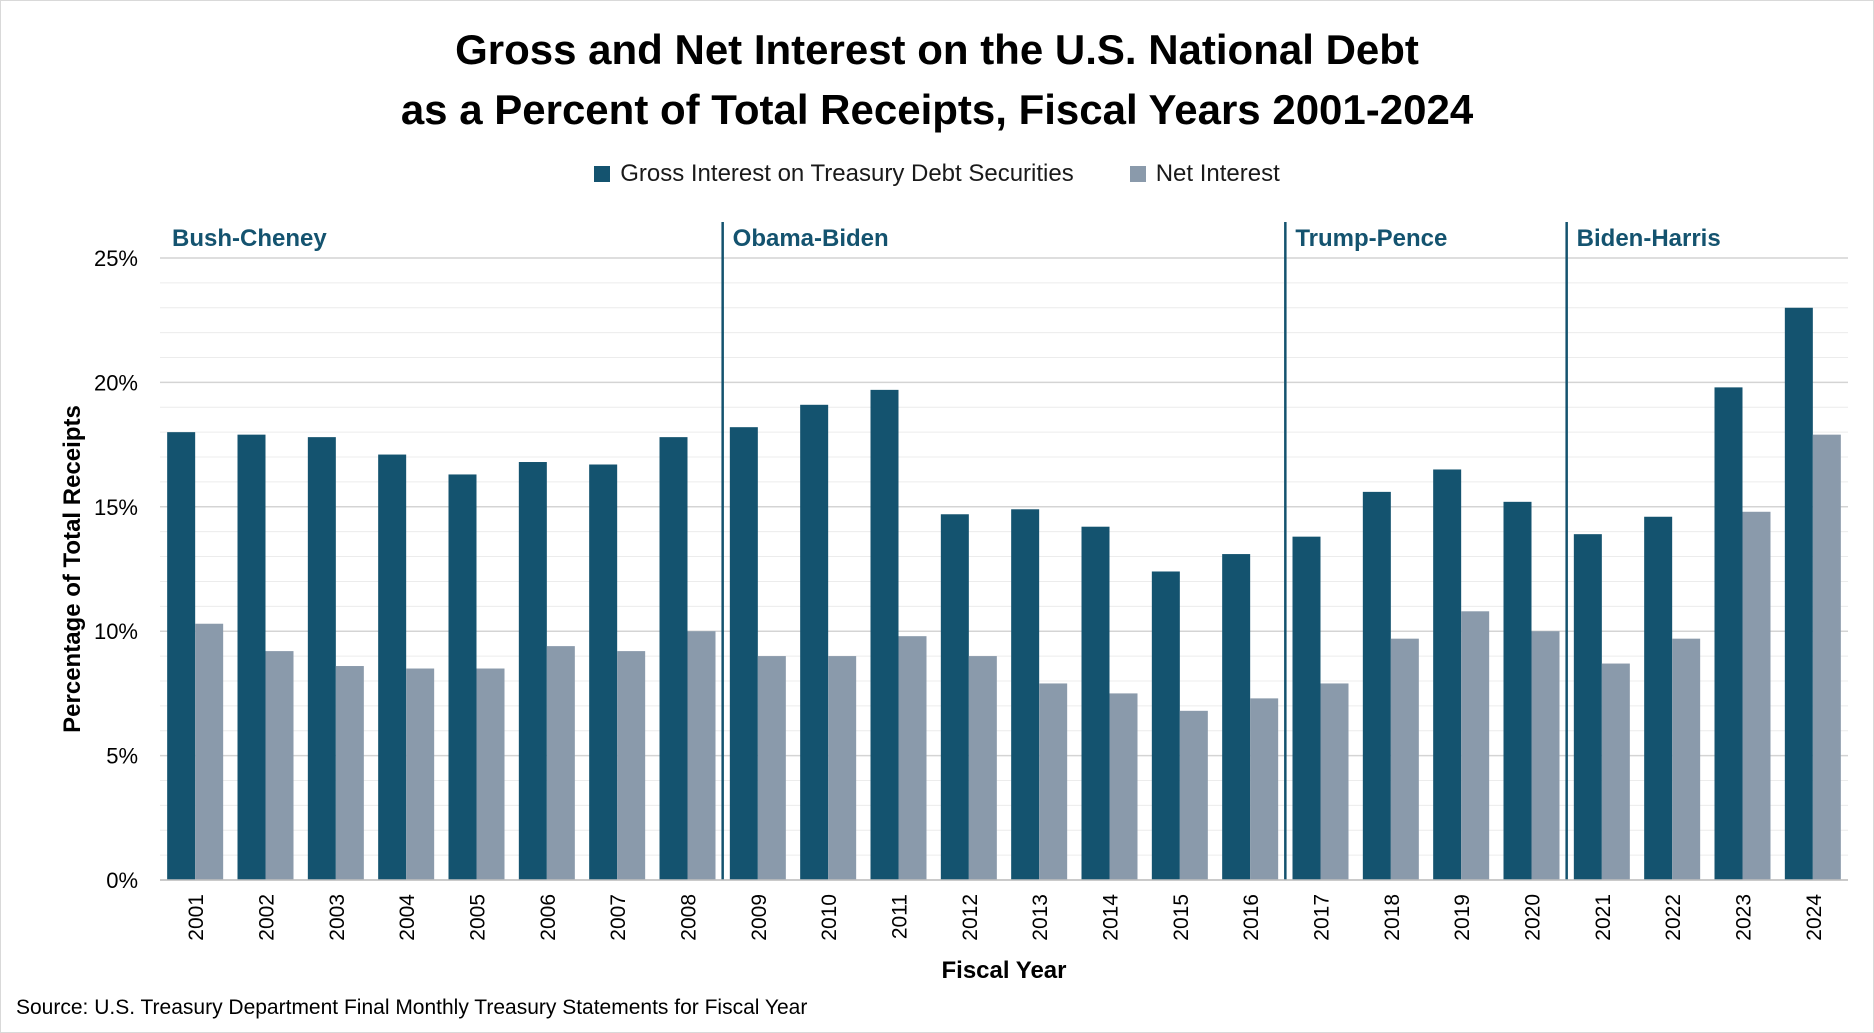 This screenshot has height=1033, width=1874. What do you see at coordinates (478, 917) in the screenshot?
I see `x-tick-label: 2005` at bounding box center [478, 917].